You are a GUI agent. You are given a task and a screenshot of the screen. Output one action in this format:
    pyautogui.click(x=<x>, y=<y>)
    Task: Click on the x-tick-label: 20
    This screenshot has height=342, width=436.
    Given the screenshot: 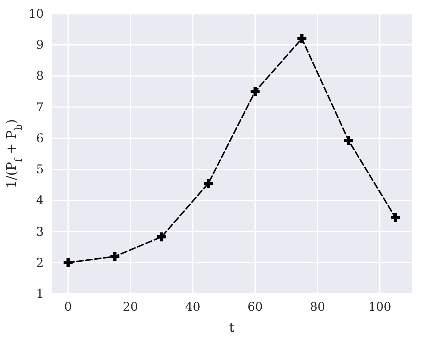 What is the action you would take?
    pyautogui.click(x=130, y=307)
    